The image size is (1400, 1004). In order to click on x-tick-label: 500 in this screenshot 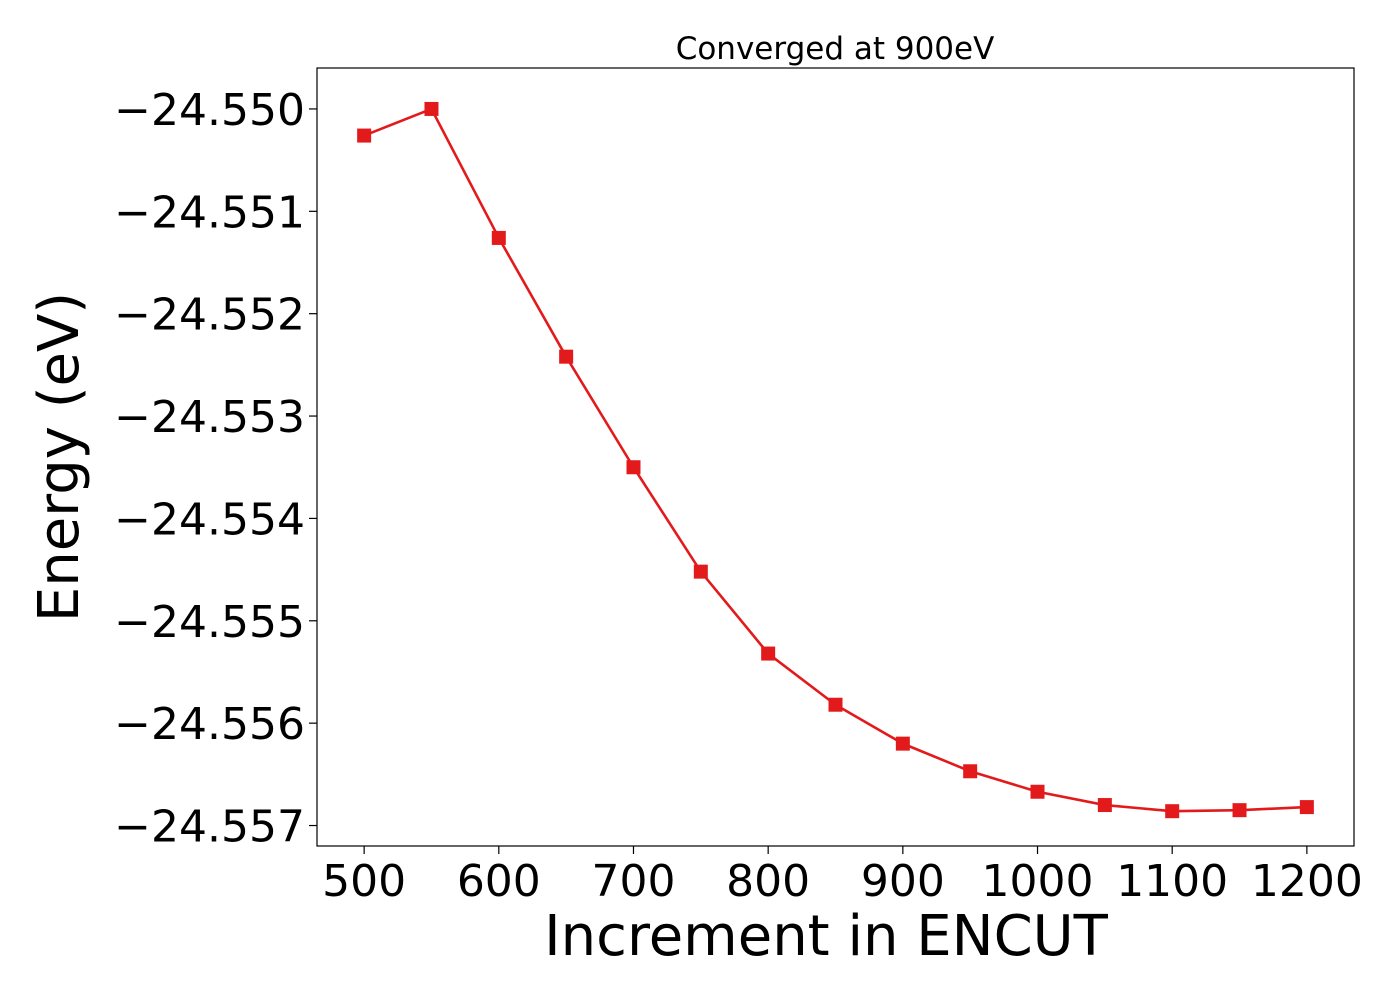, I will do `click(364, 881)`.